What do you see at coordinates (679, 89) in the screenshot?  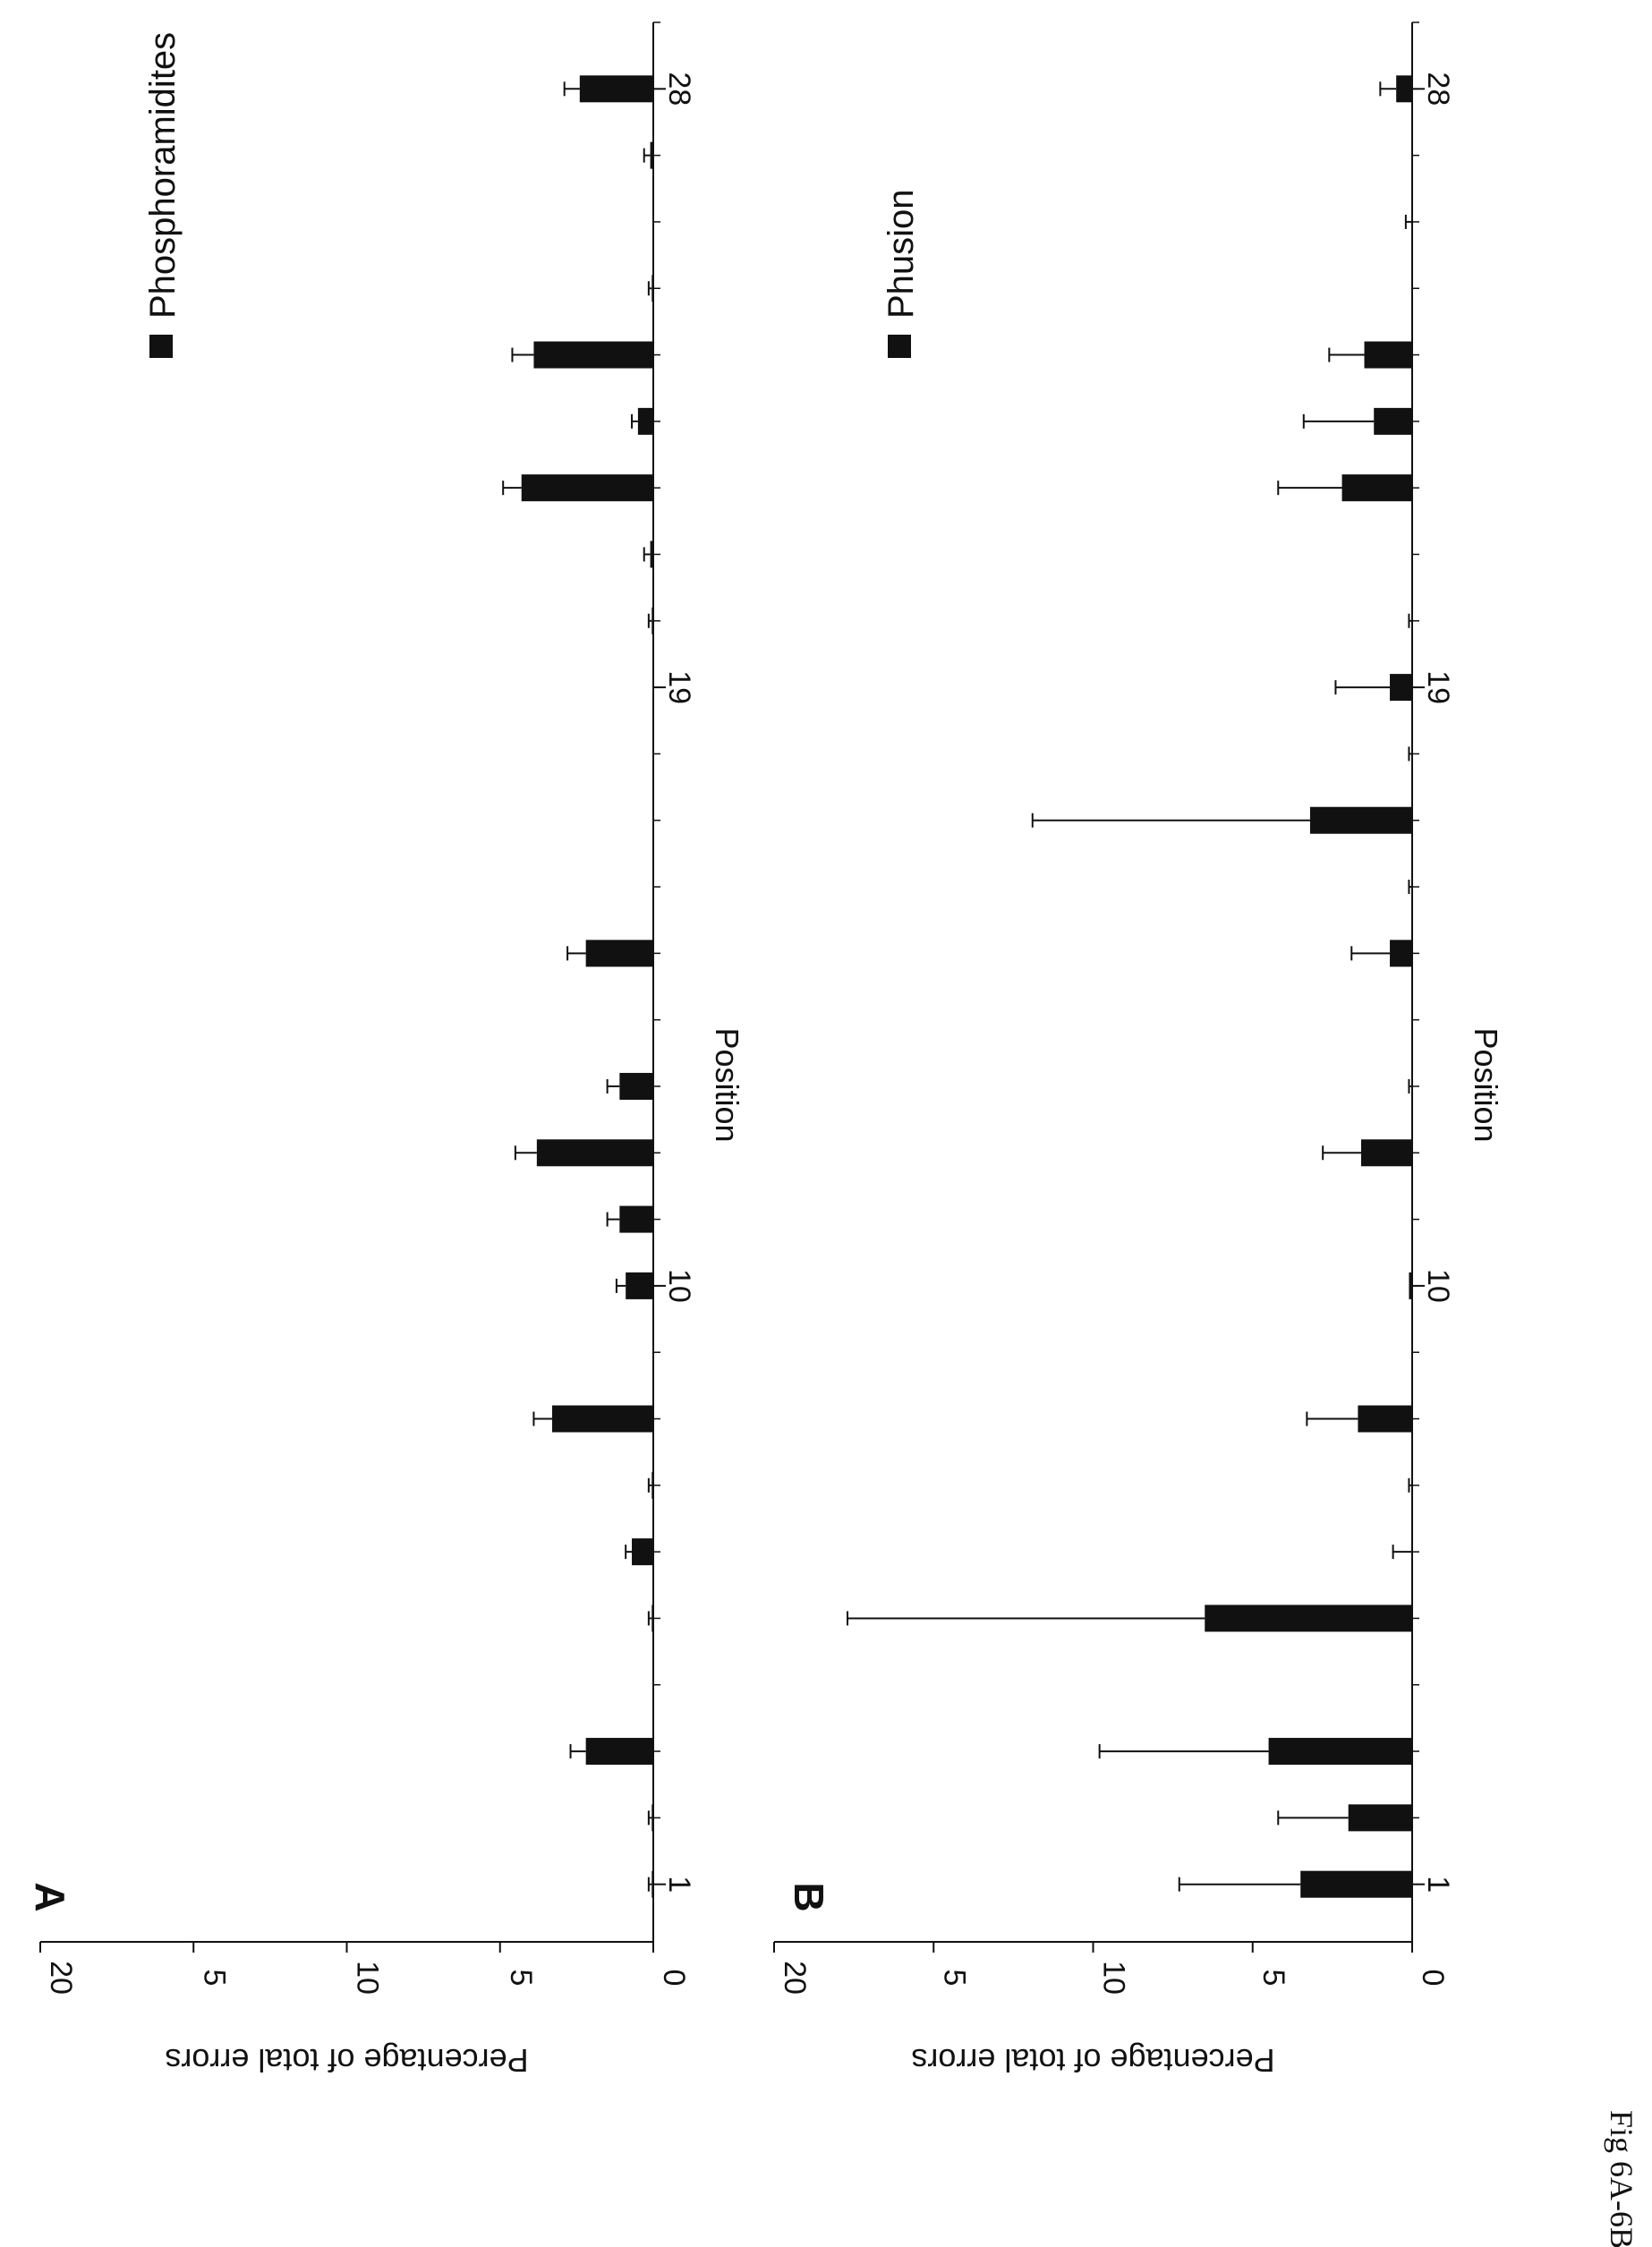 I see `panel-a-x-tick-label: 28` at bounding box center [679, 89].